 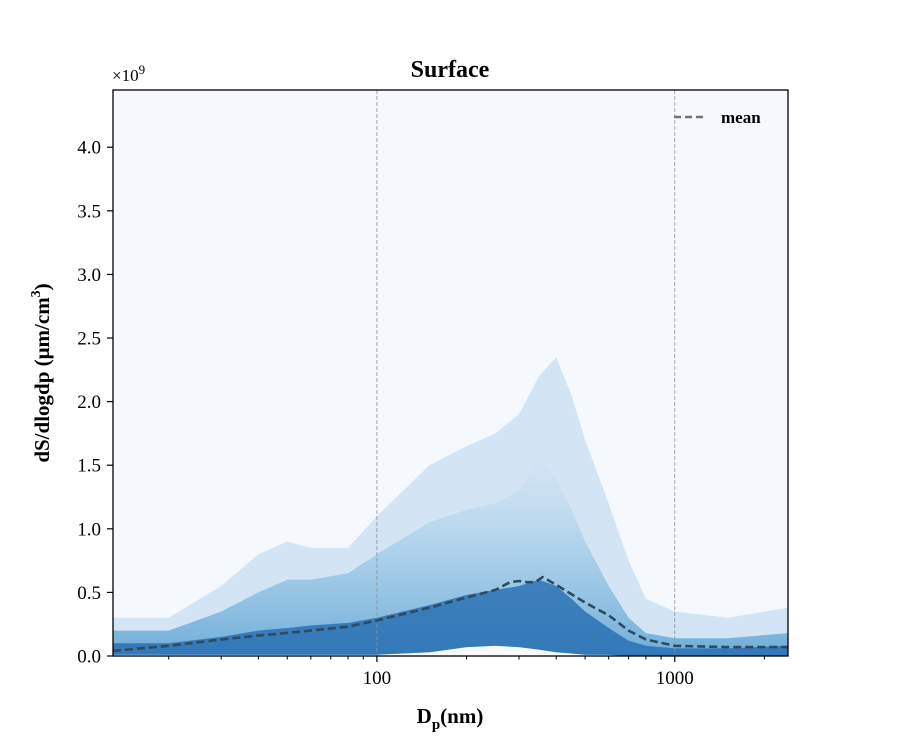 I want to click on chart-title: Surface, so click(x=450, y=70).